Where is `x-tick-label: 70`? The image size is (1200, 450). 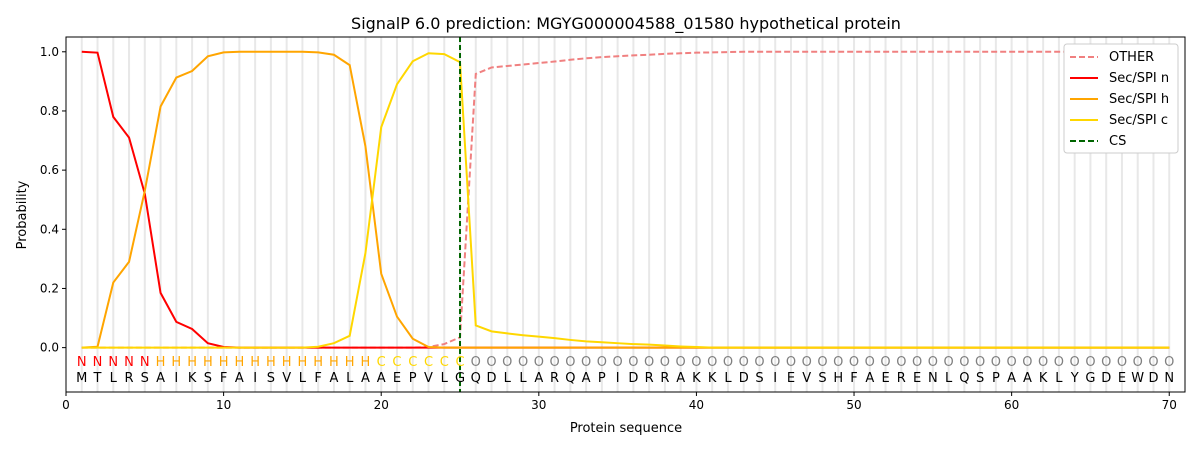 x-tick-label: 70 is located at coordinates (1169, 405).